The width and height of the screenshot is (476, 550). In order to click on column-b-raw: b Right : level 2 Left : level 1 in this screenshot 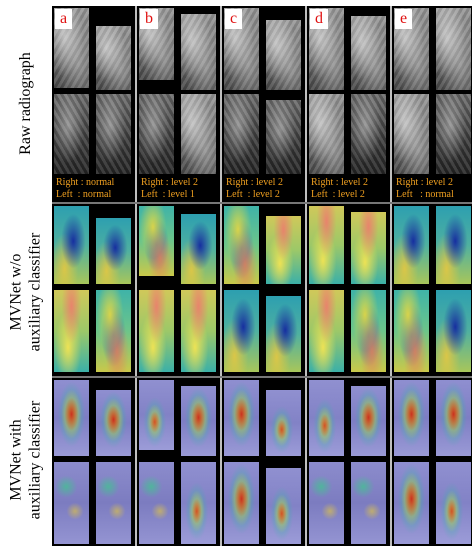, I will do `click(178, 104)`.